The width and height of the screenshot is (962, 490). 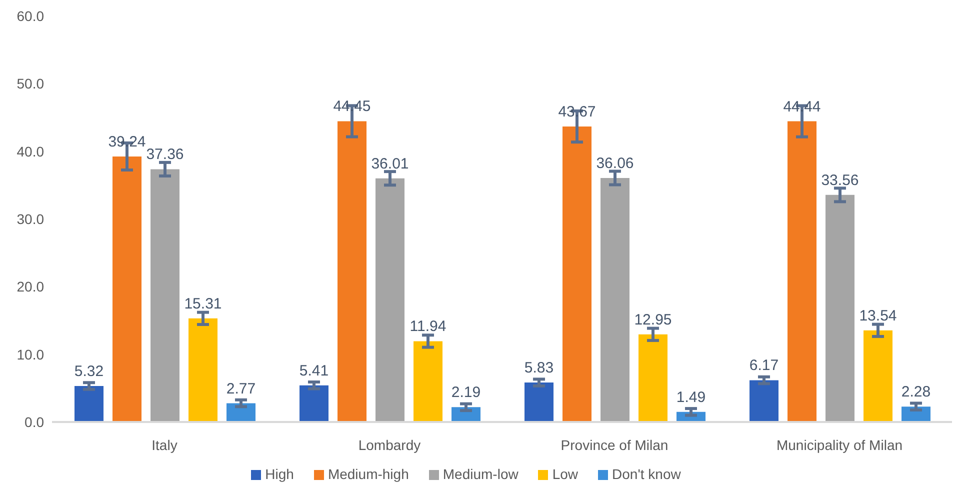 I want to click on data-label: 5.83, so click(x=539, y=368).